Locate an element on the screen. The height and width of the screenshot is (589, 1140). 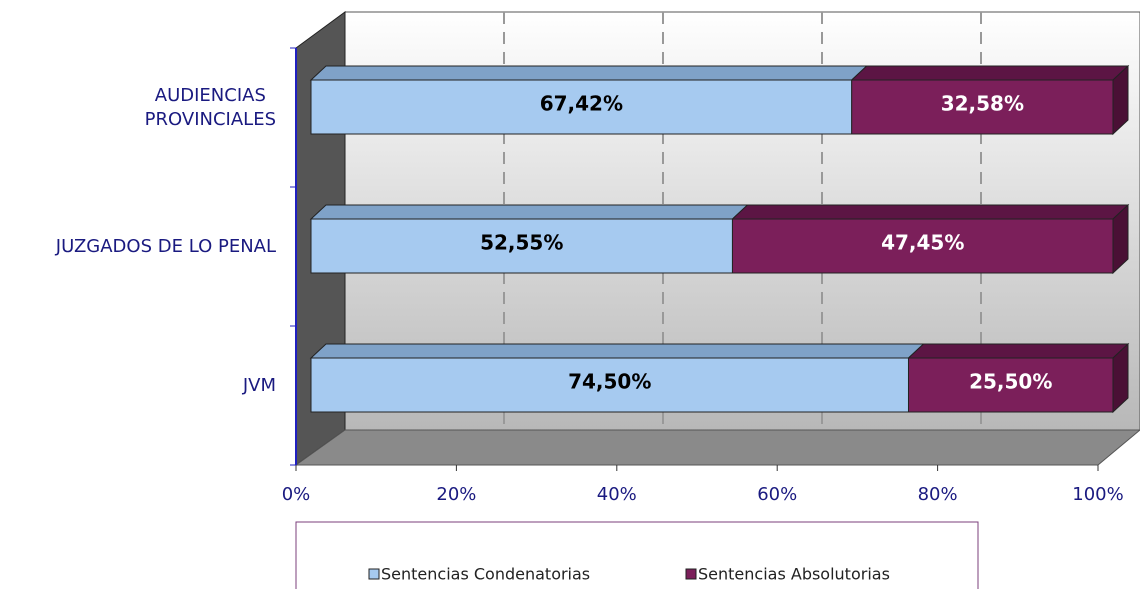
legend-box is located at coordinates (637, 555).